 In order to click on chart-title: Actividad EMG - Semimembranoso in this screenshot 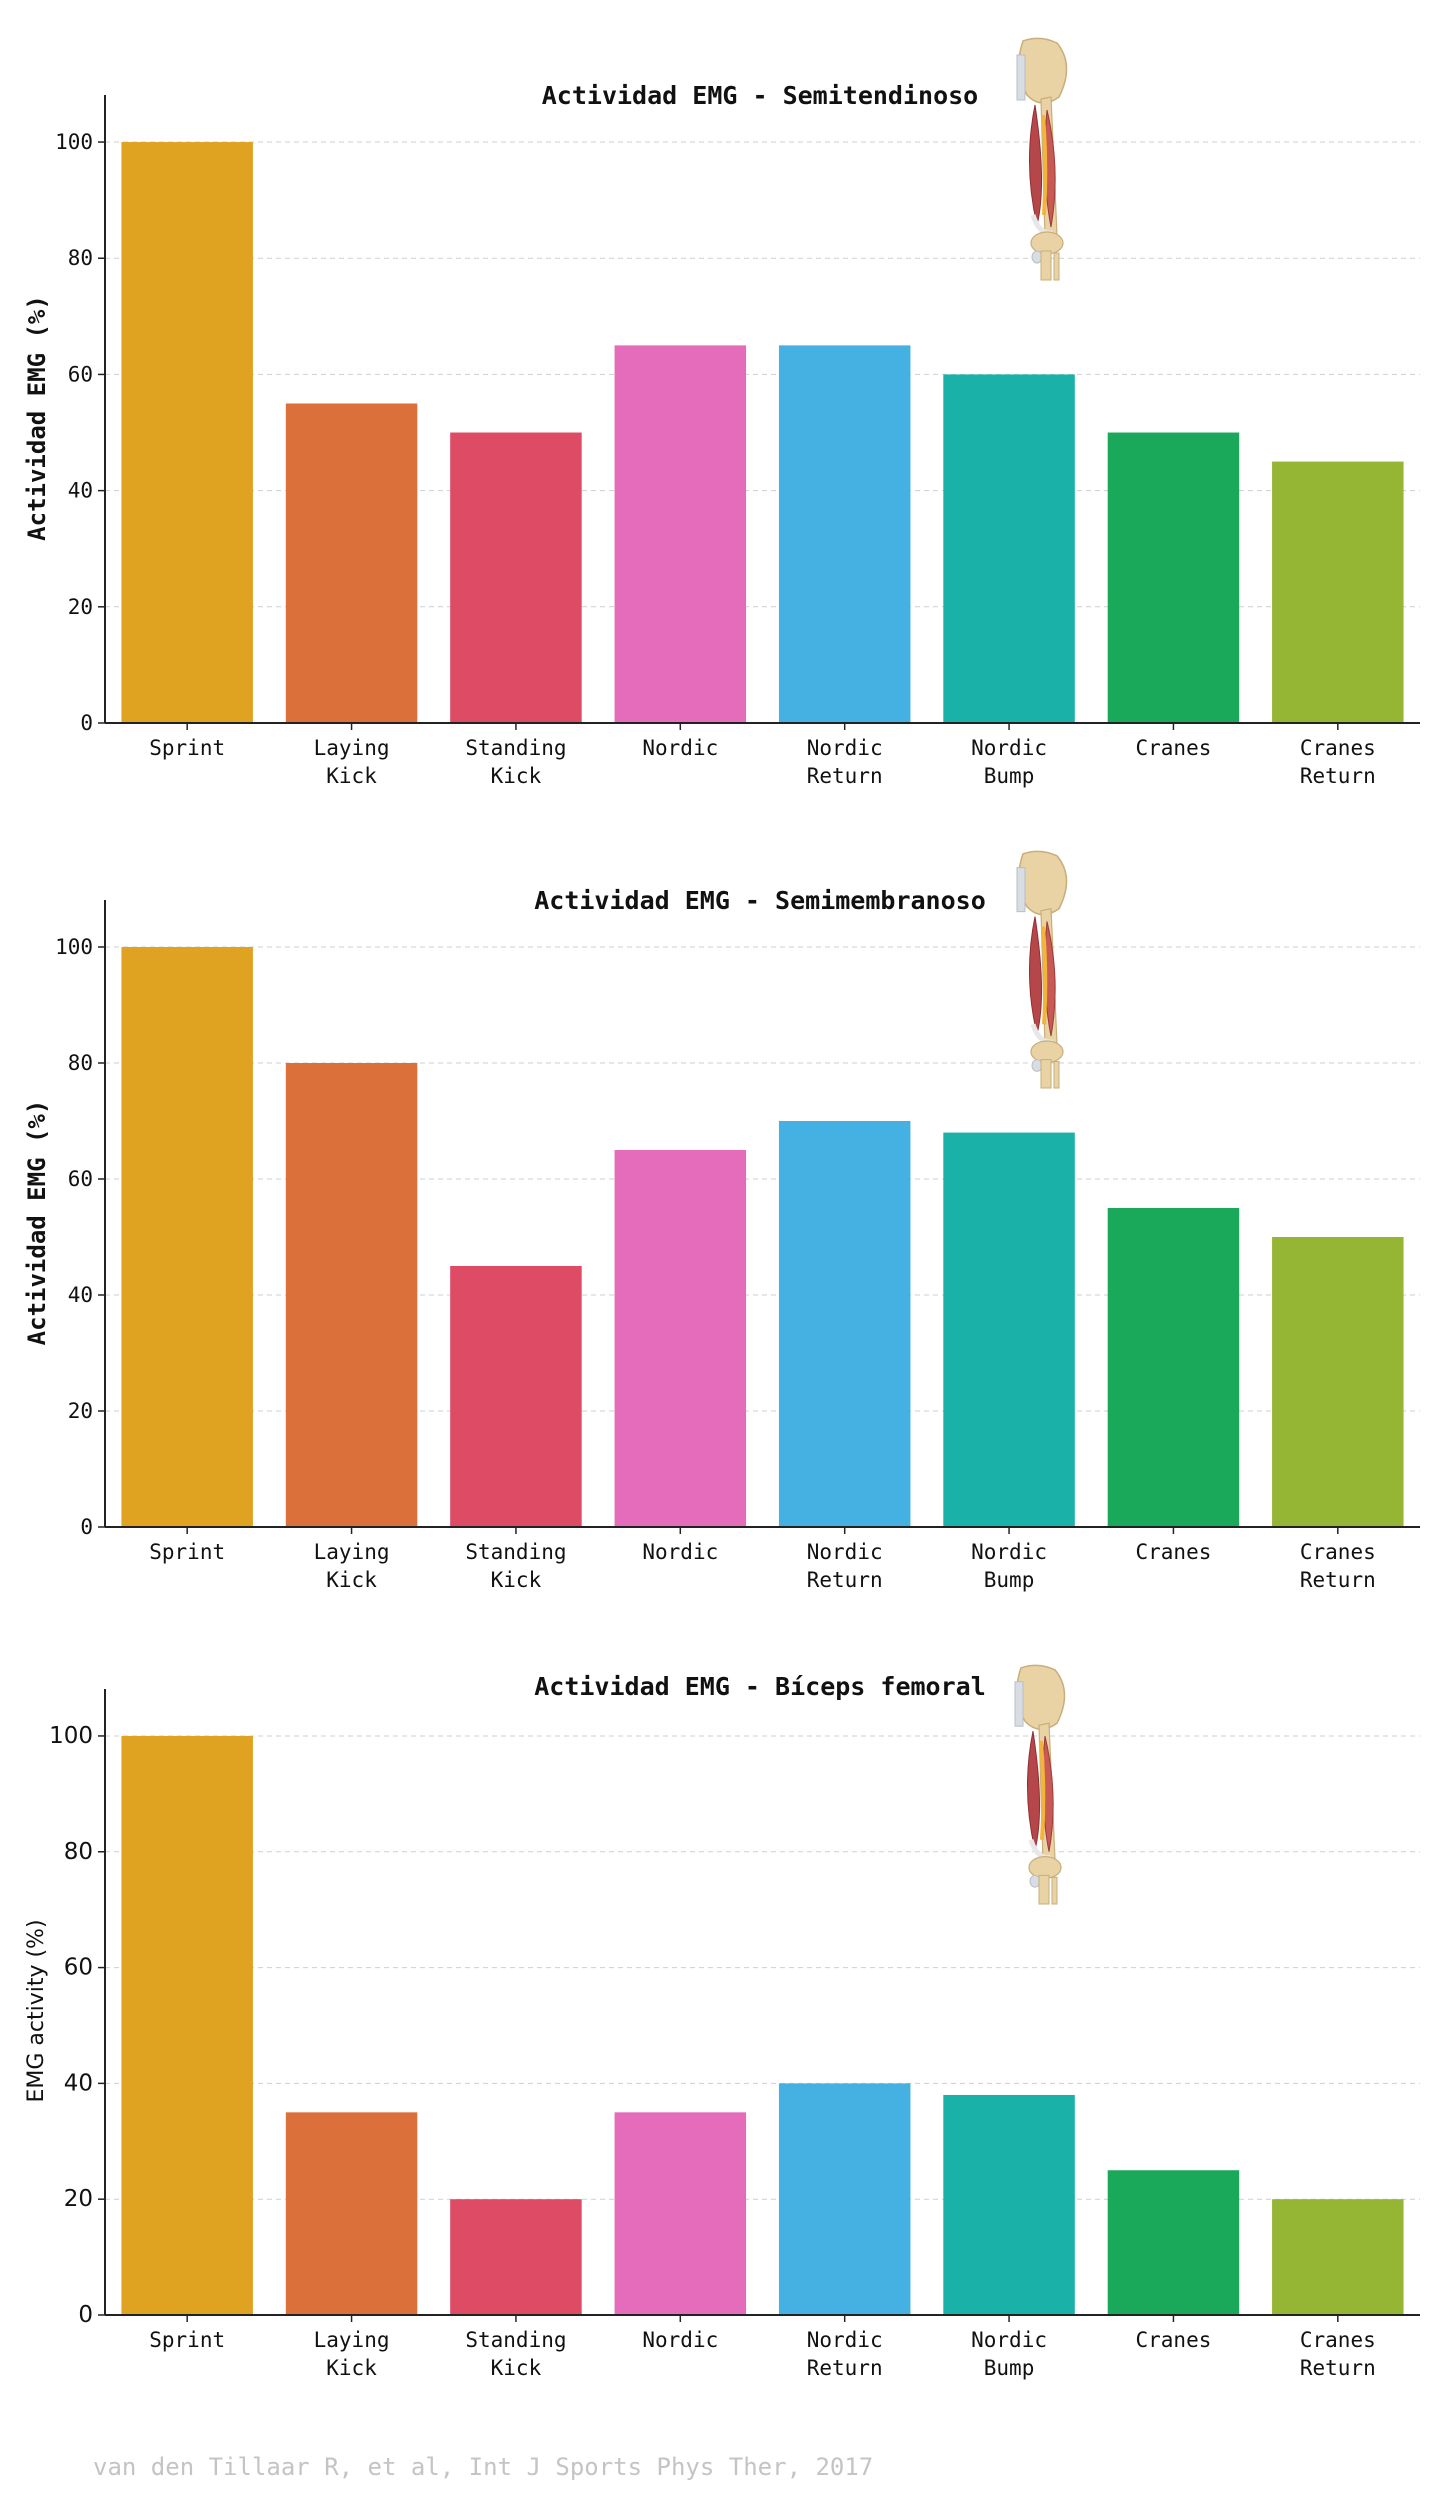, I will do `click(760, 900)`.